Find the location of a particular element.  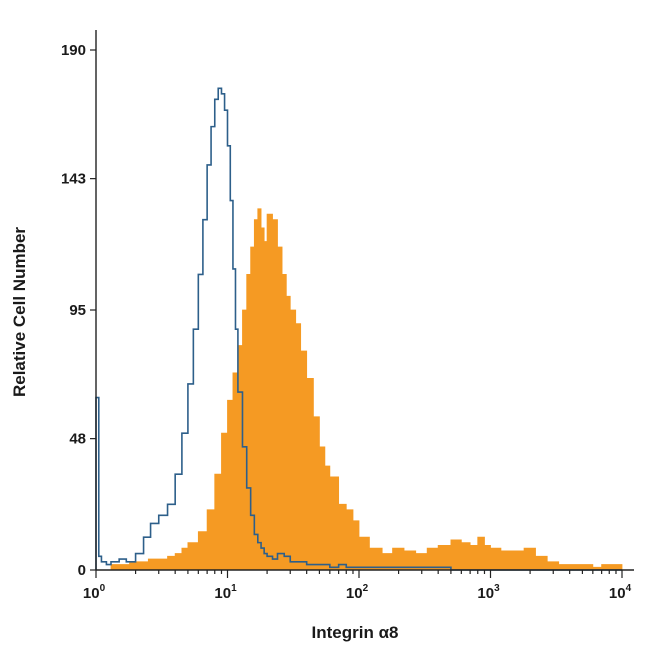

y-tick-label: 190 is located at coordinates (73, 50).